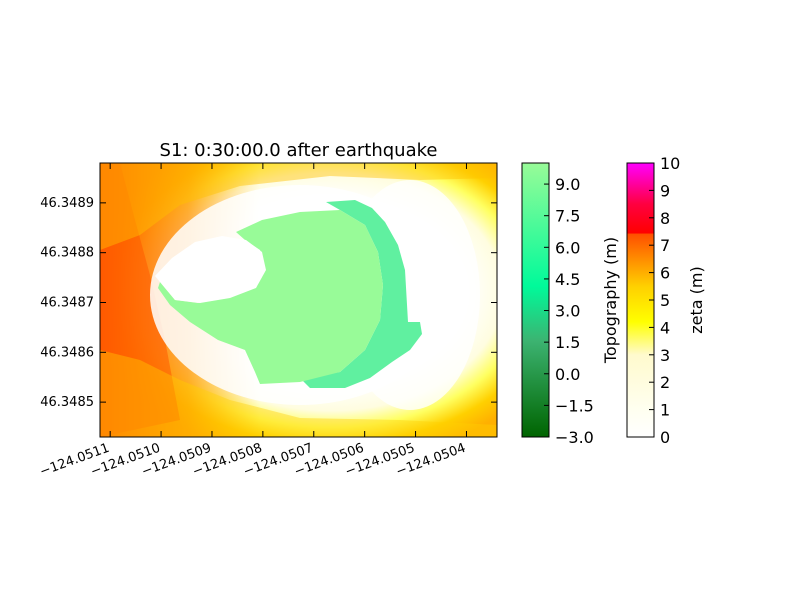  What do you see at coordinates (567, 342) in the screenshot?
I see `colorbar-tick-label: 1.5` at bounding box center [567, 342].